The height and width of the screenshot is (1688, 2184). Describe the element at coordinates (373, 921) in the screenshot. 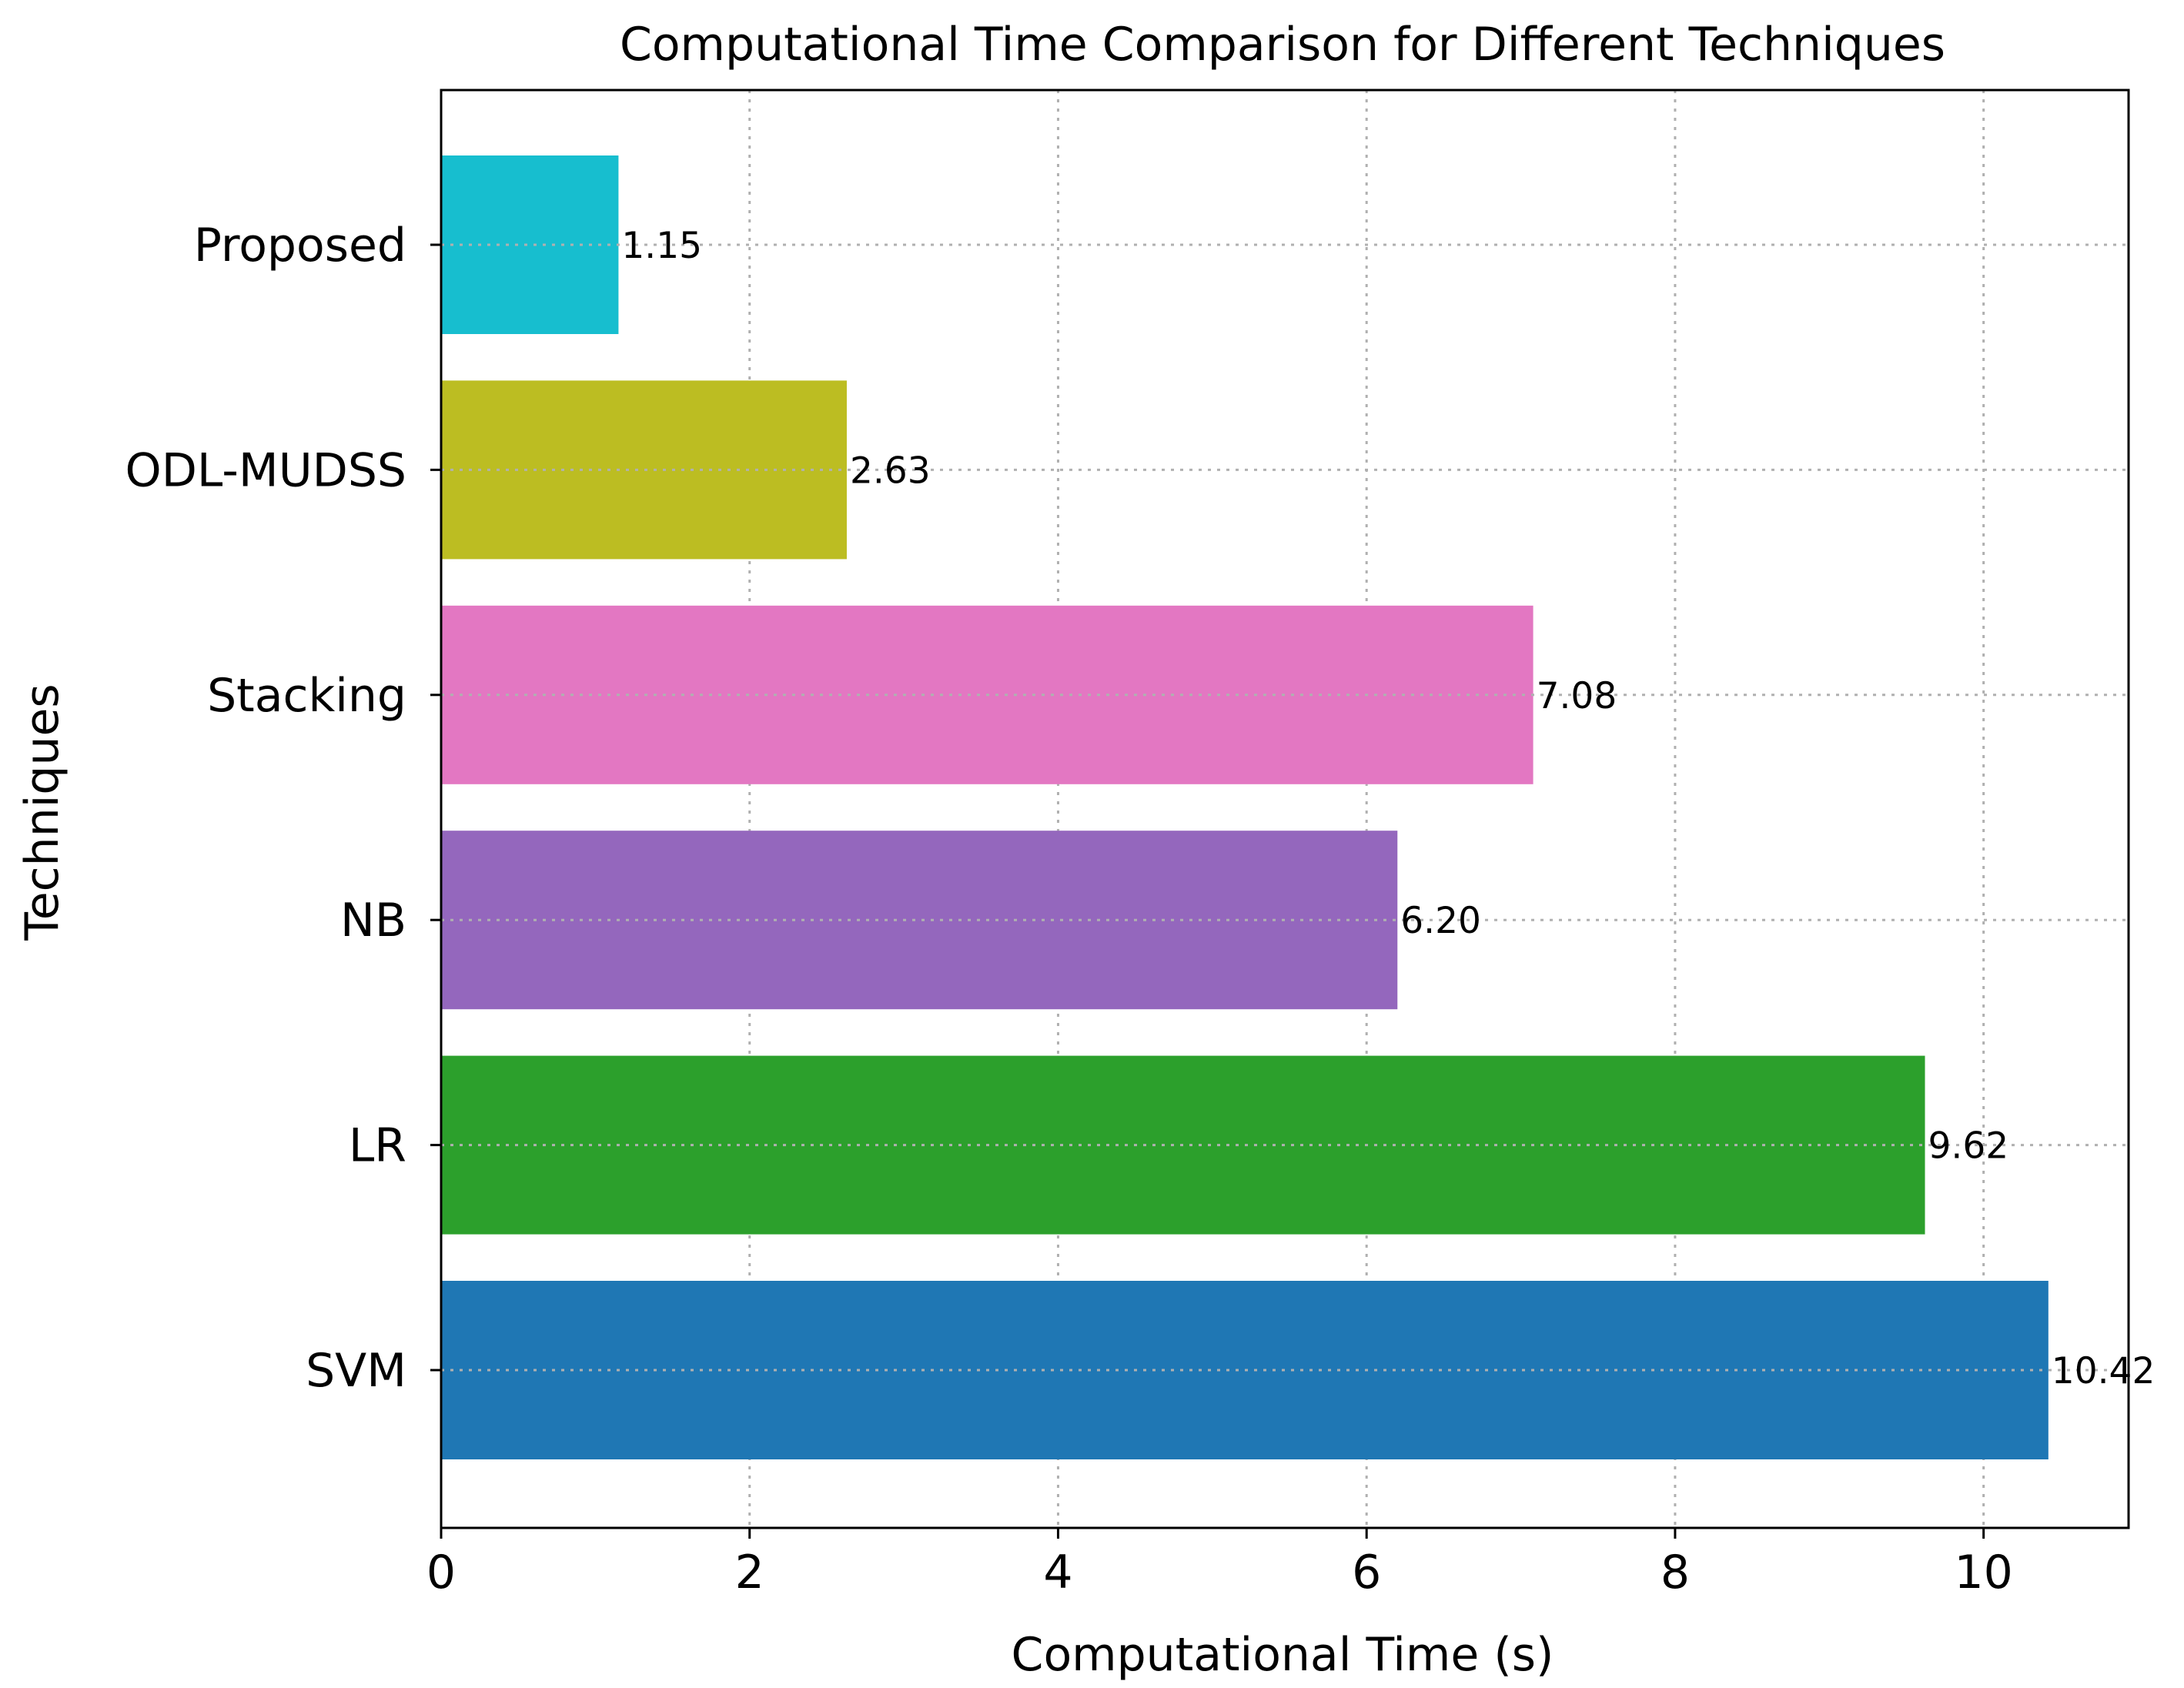

I see `y-tick-label-nb: NB` at that location.